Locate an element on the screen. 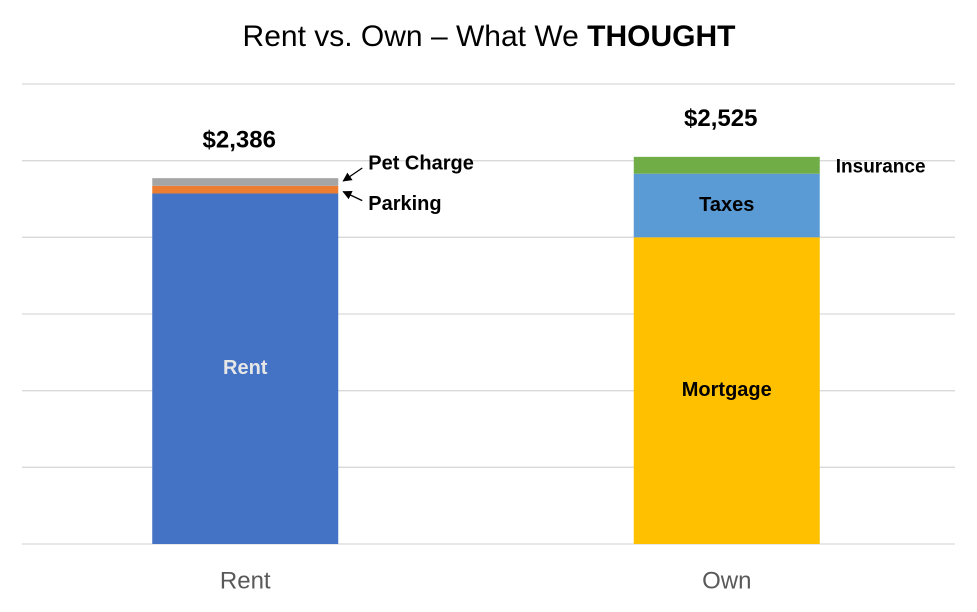 This screenshot has height=612, width=977. x-tick-label: Rent is located at coordinates (245, 580).